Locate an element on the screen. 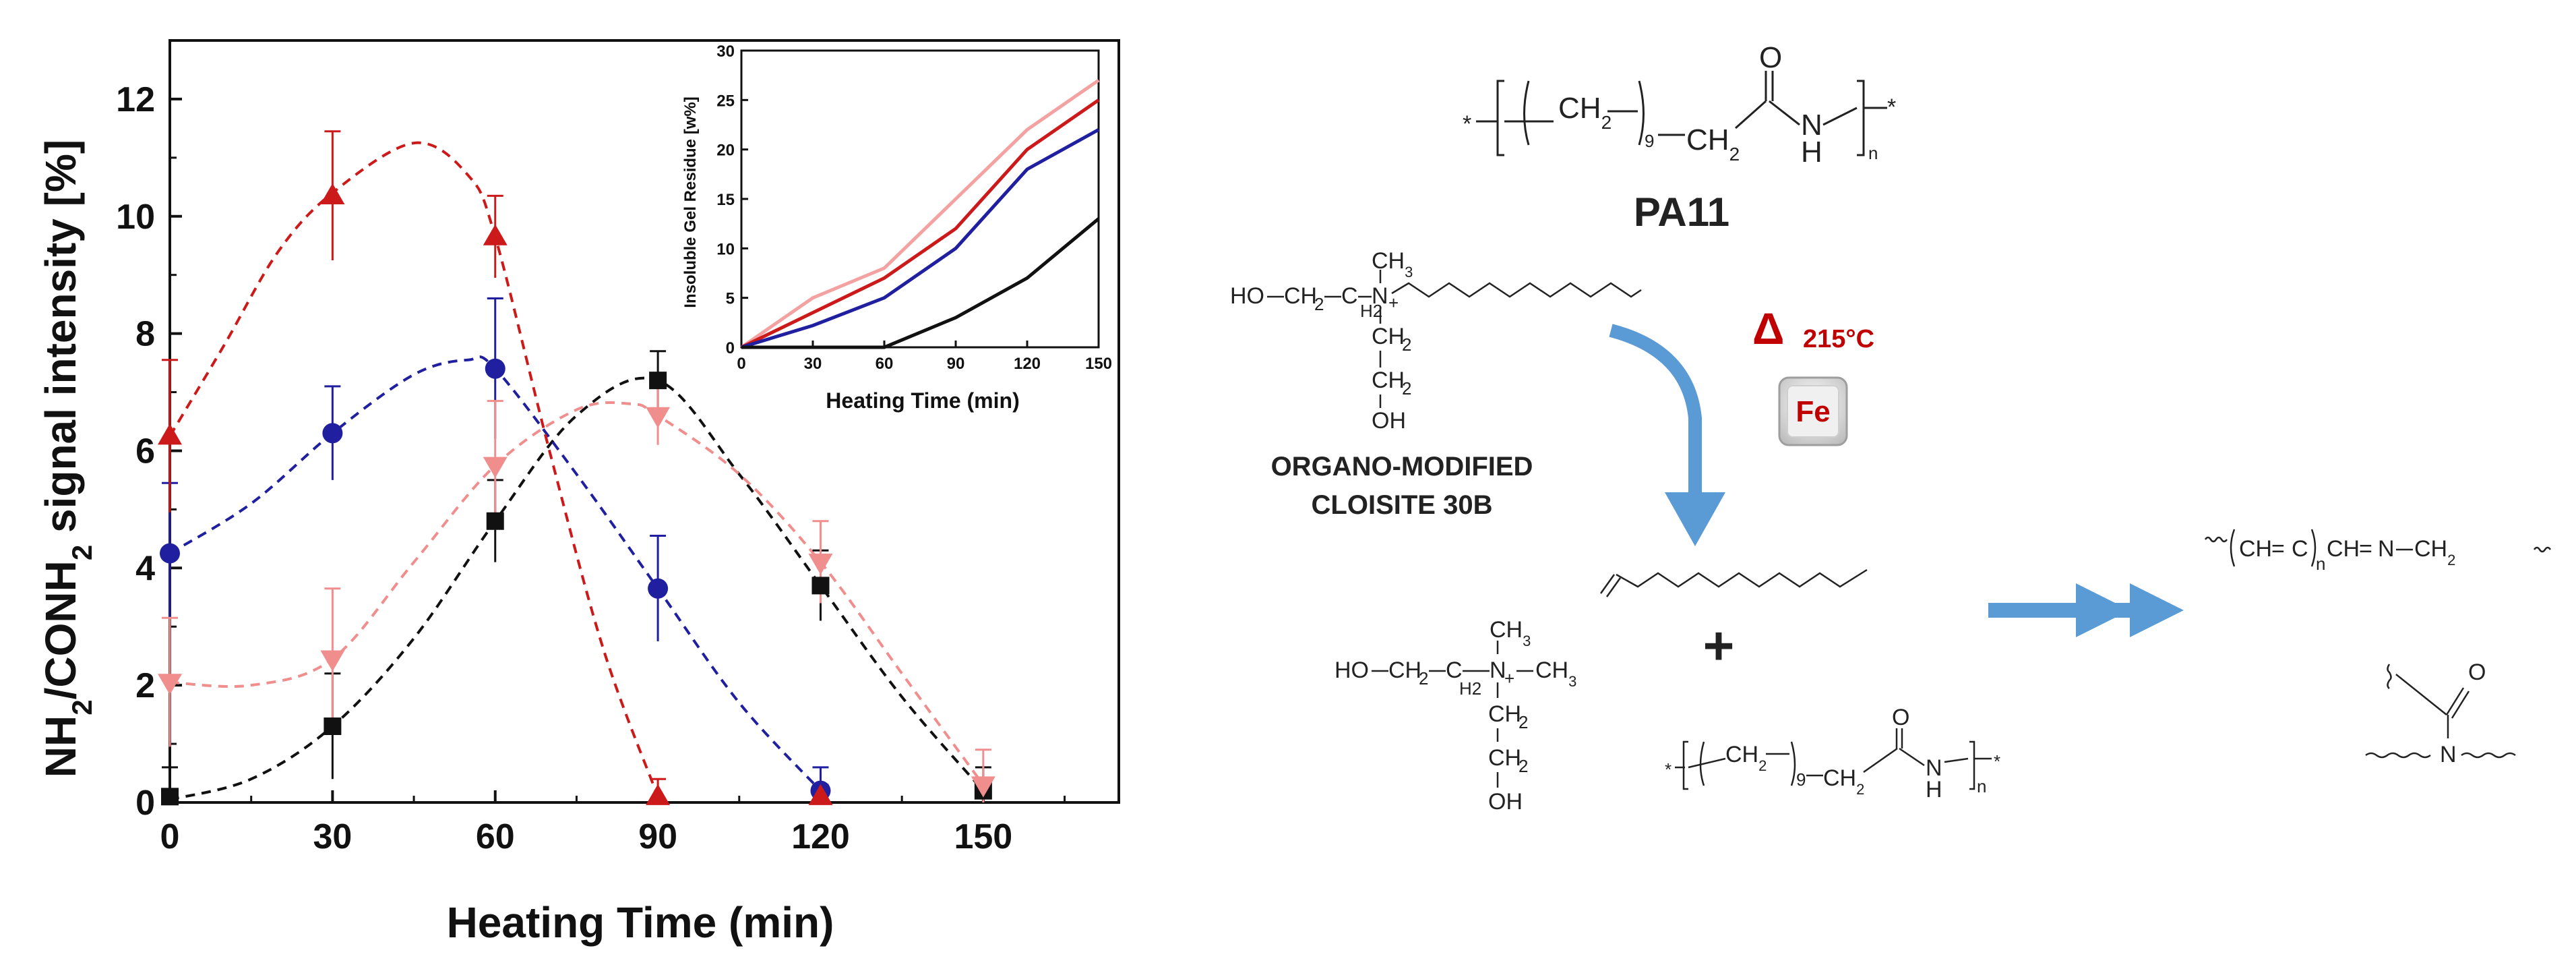 Image resolution: width=2576 pixels, height=967 pixels. main-y-tick-label: 8 is located at coordinates (145, 334).